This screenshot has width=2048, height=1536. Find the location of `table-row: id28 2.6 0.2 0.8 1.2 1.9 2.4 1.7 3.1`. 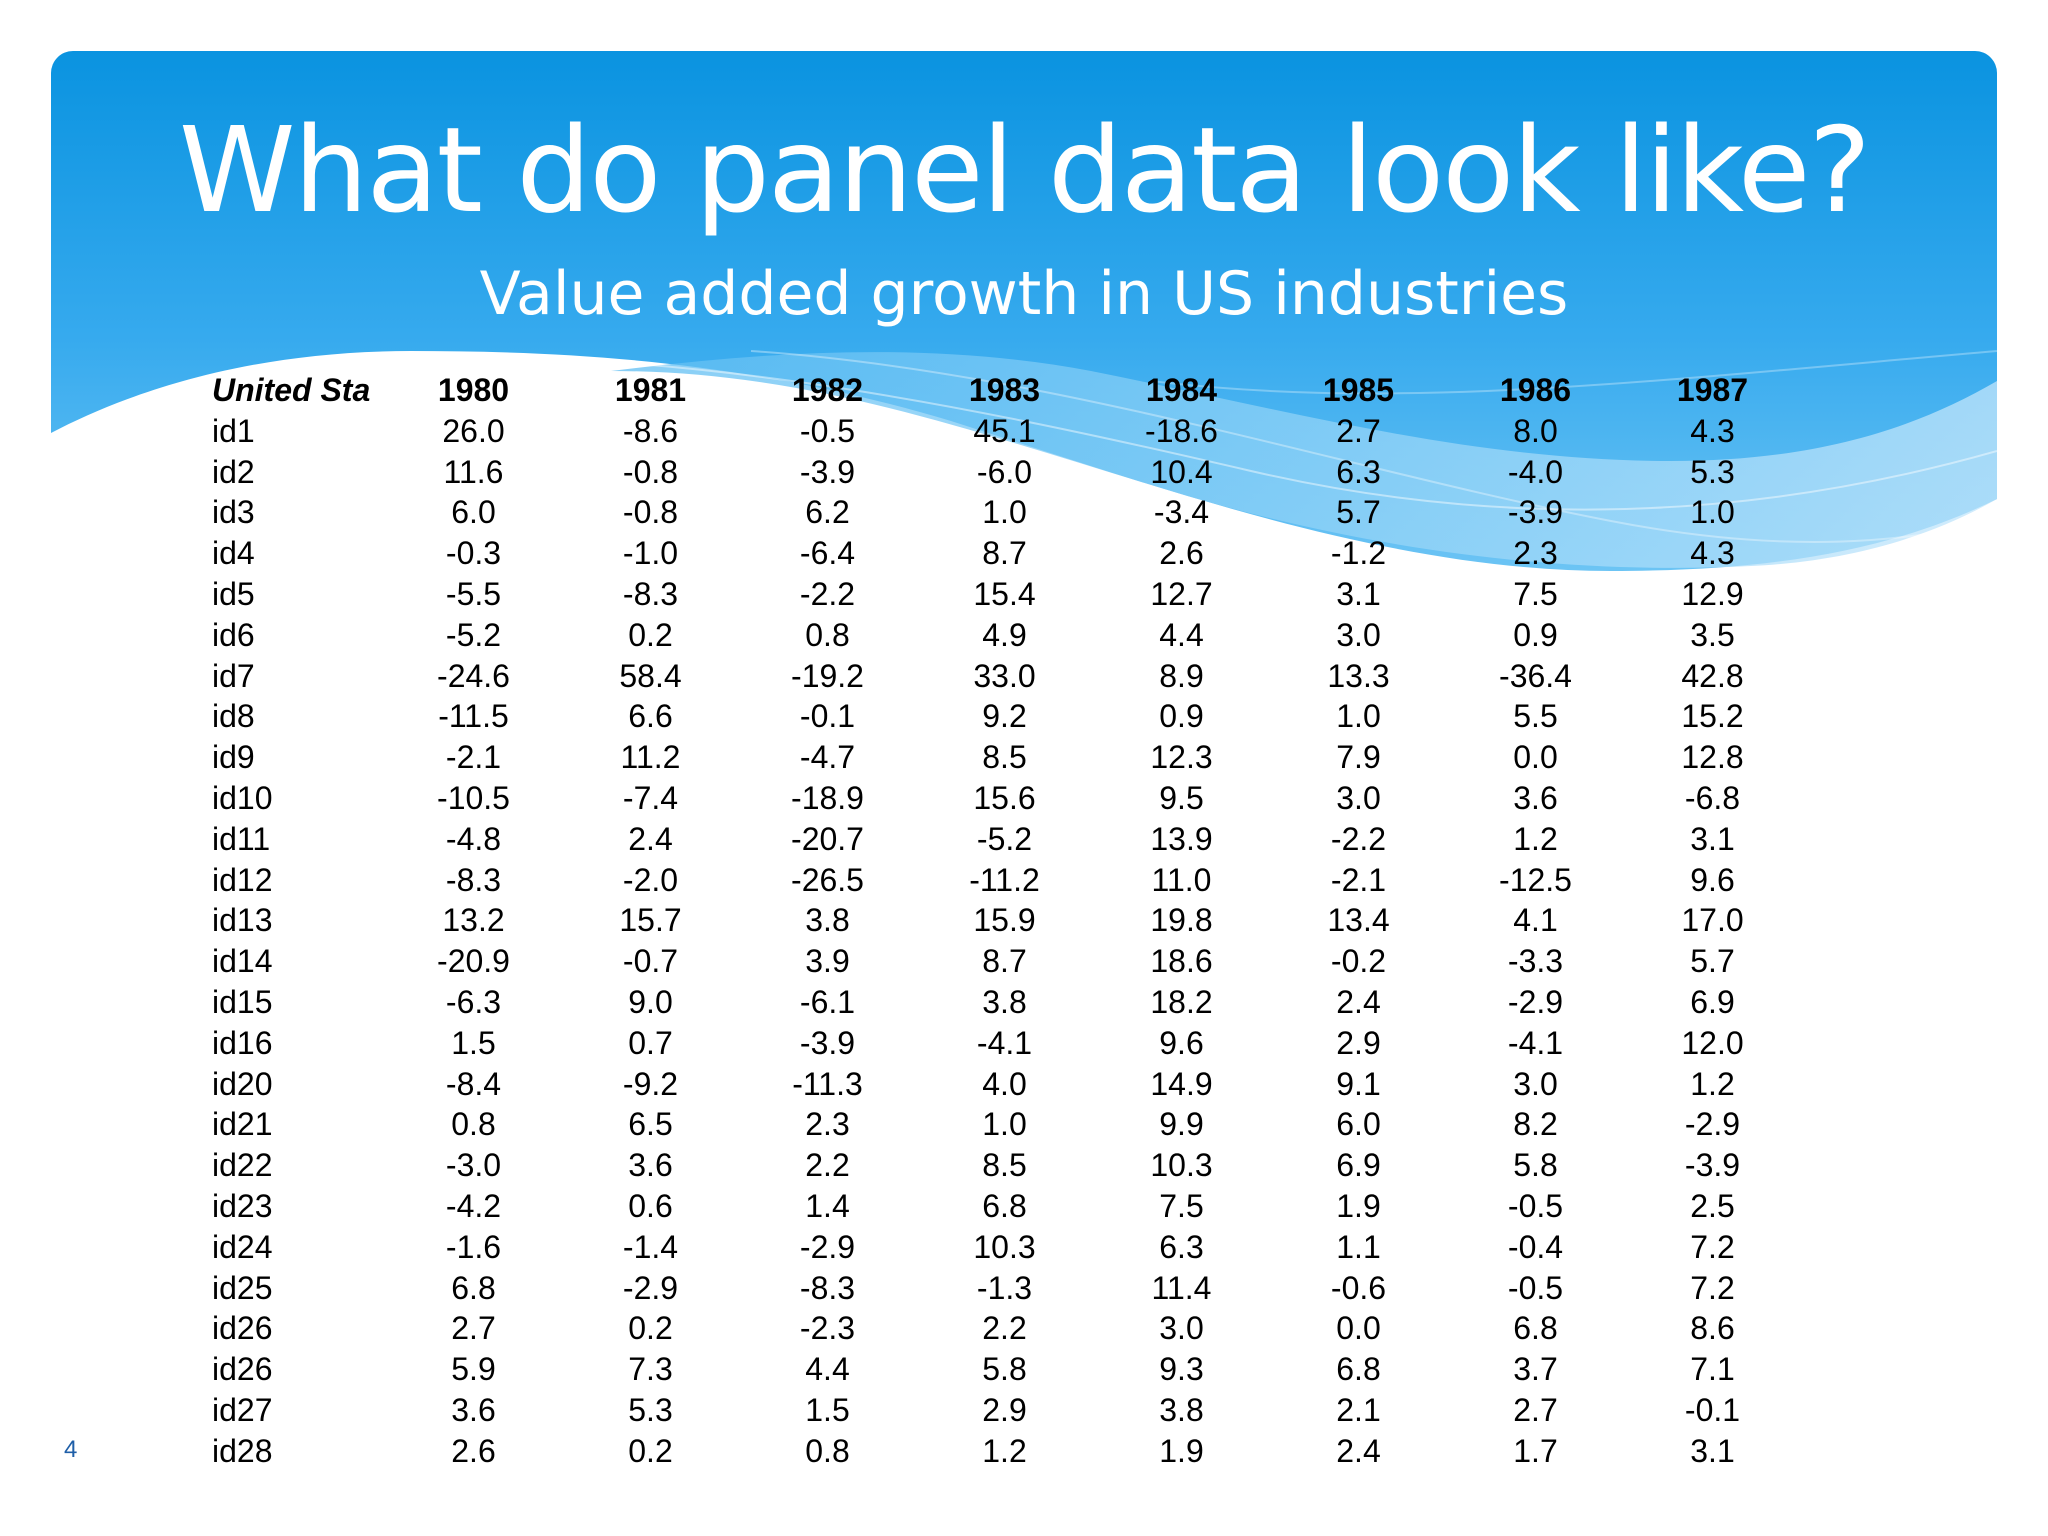

table-row: id28 2.6 0.2 0.8 1.2 1.9 2.4 1.7 3.1 is located at coordinates (1006, 1451).